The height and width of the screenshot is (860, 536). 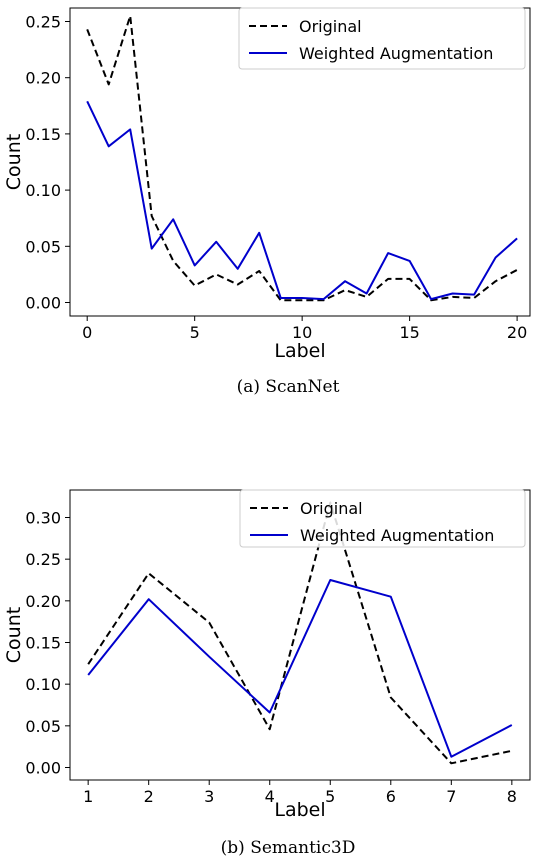 I want to click on x-tick-label: 10, so click(x=302, y=332).